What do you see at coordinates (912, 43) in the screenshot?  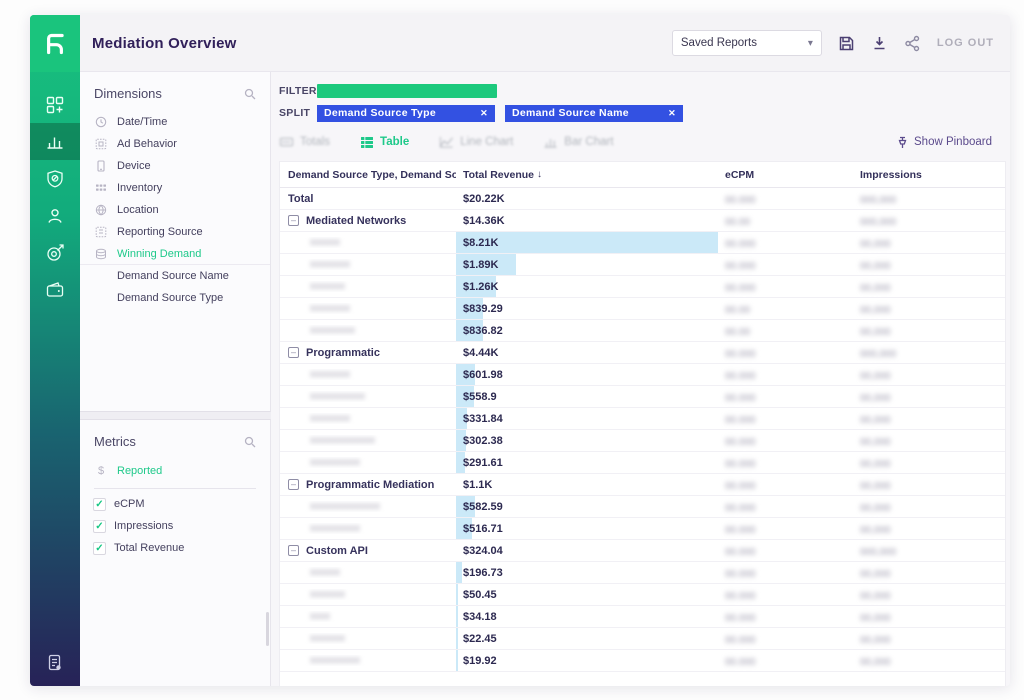 I see `share-icon` at bounding box center [912, 43].